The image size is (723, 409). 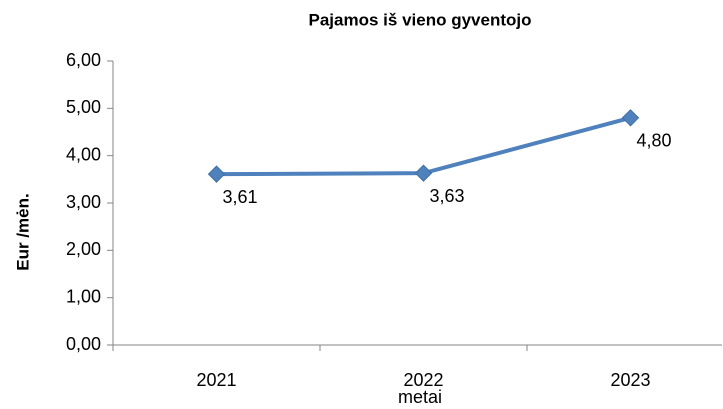 I want to click on data-label: 3,61, so click(x=240, y=197).